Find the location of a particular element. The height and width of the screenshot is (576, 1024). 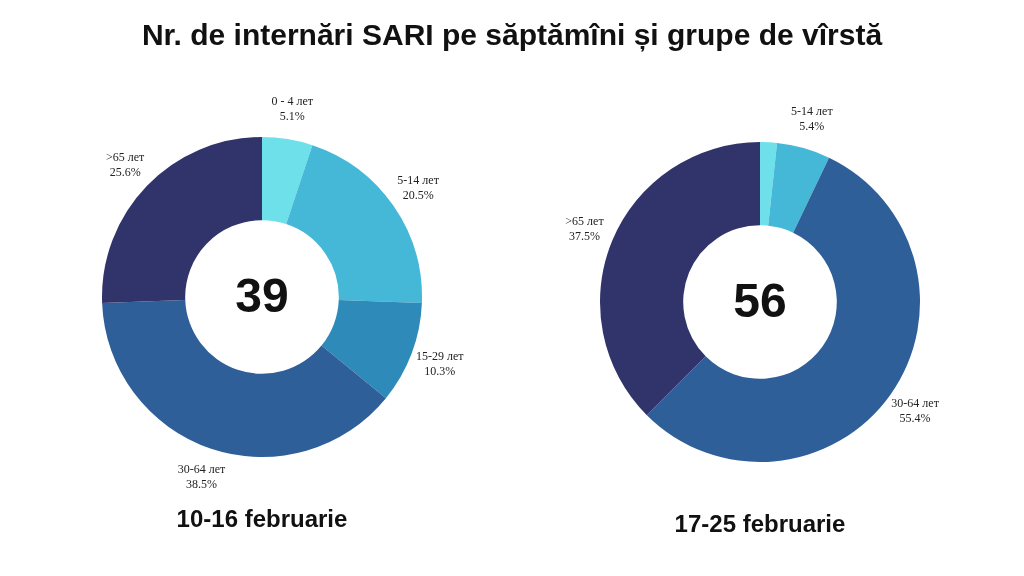

text: 39 is located at coordinates (262, 296).